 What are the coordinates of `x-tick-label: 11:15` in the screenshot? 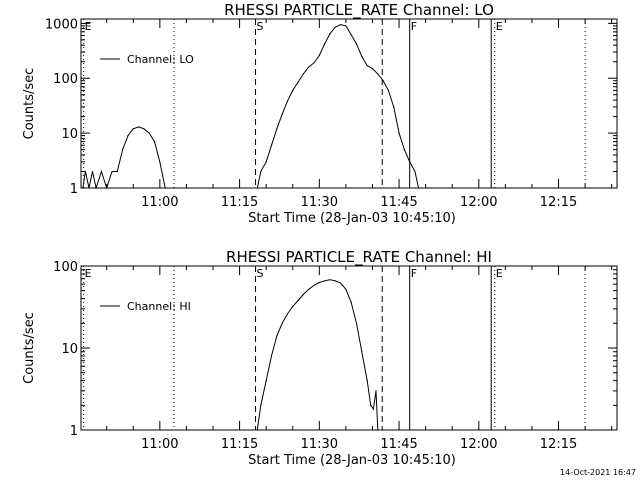 It's located at (239, 444).